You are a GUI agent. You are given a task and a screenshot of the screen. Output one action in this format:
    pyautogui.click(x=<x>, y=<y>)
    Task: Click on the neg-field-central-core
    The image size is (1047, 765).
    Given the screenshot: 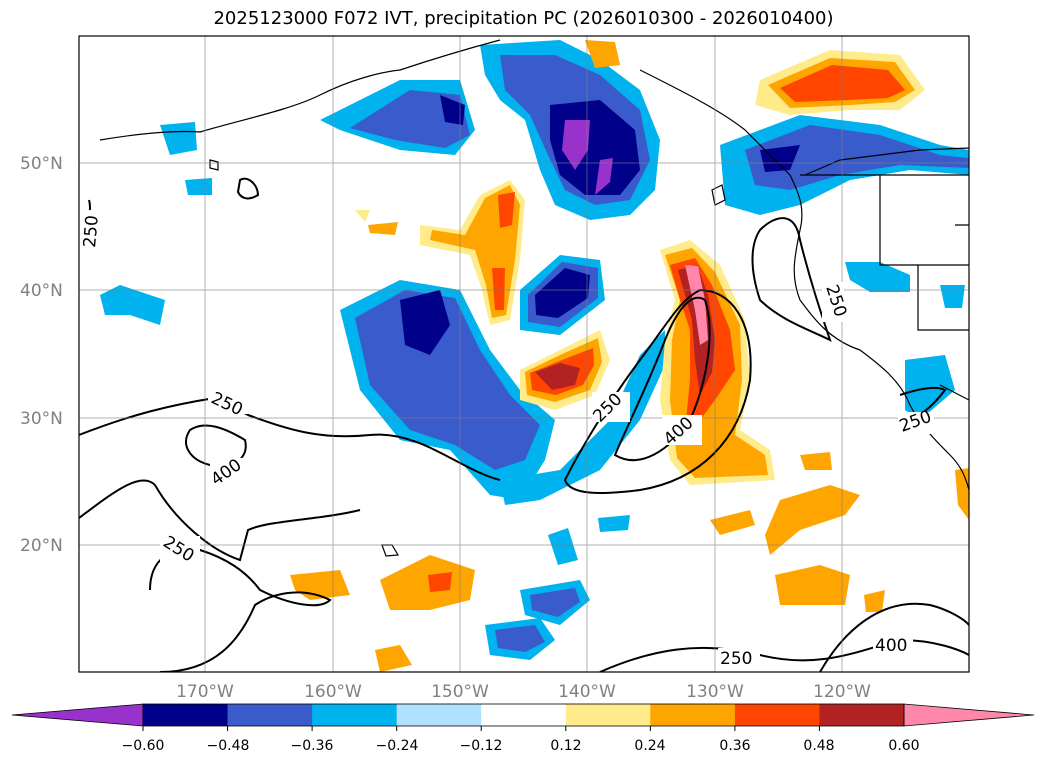 What is the action you would take?
    pyautogui.click(x=425, y=322)
    